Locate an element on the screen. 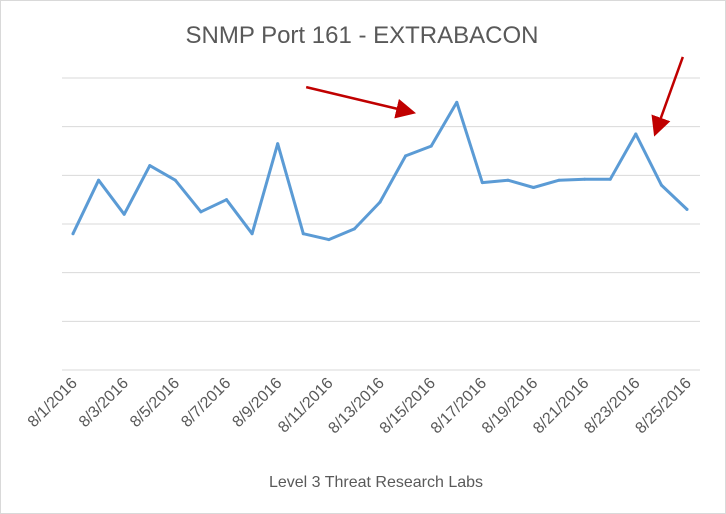 Image resolution: width=726 pixels, height=514 pixels. x-tick-label: 8/7/2016 is located at coordinates (206, 403).